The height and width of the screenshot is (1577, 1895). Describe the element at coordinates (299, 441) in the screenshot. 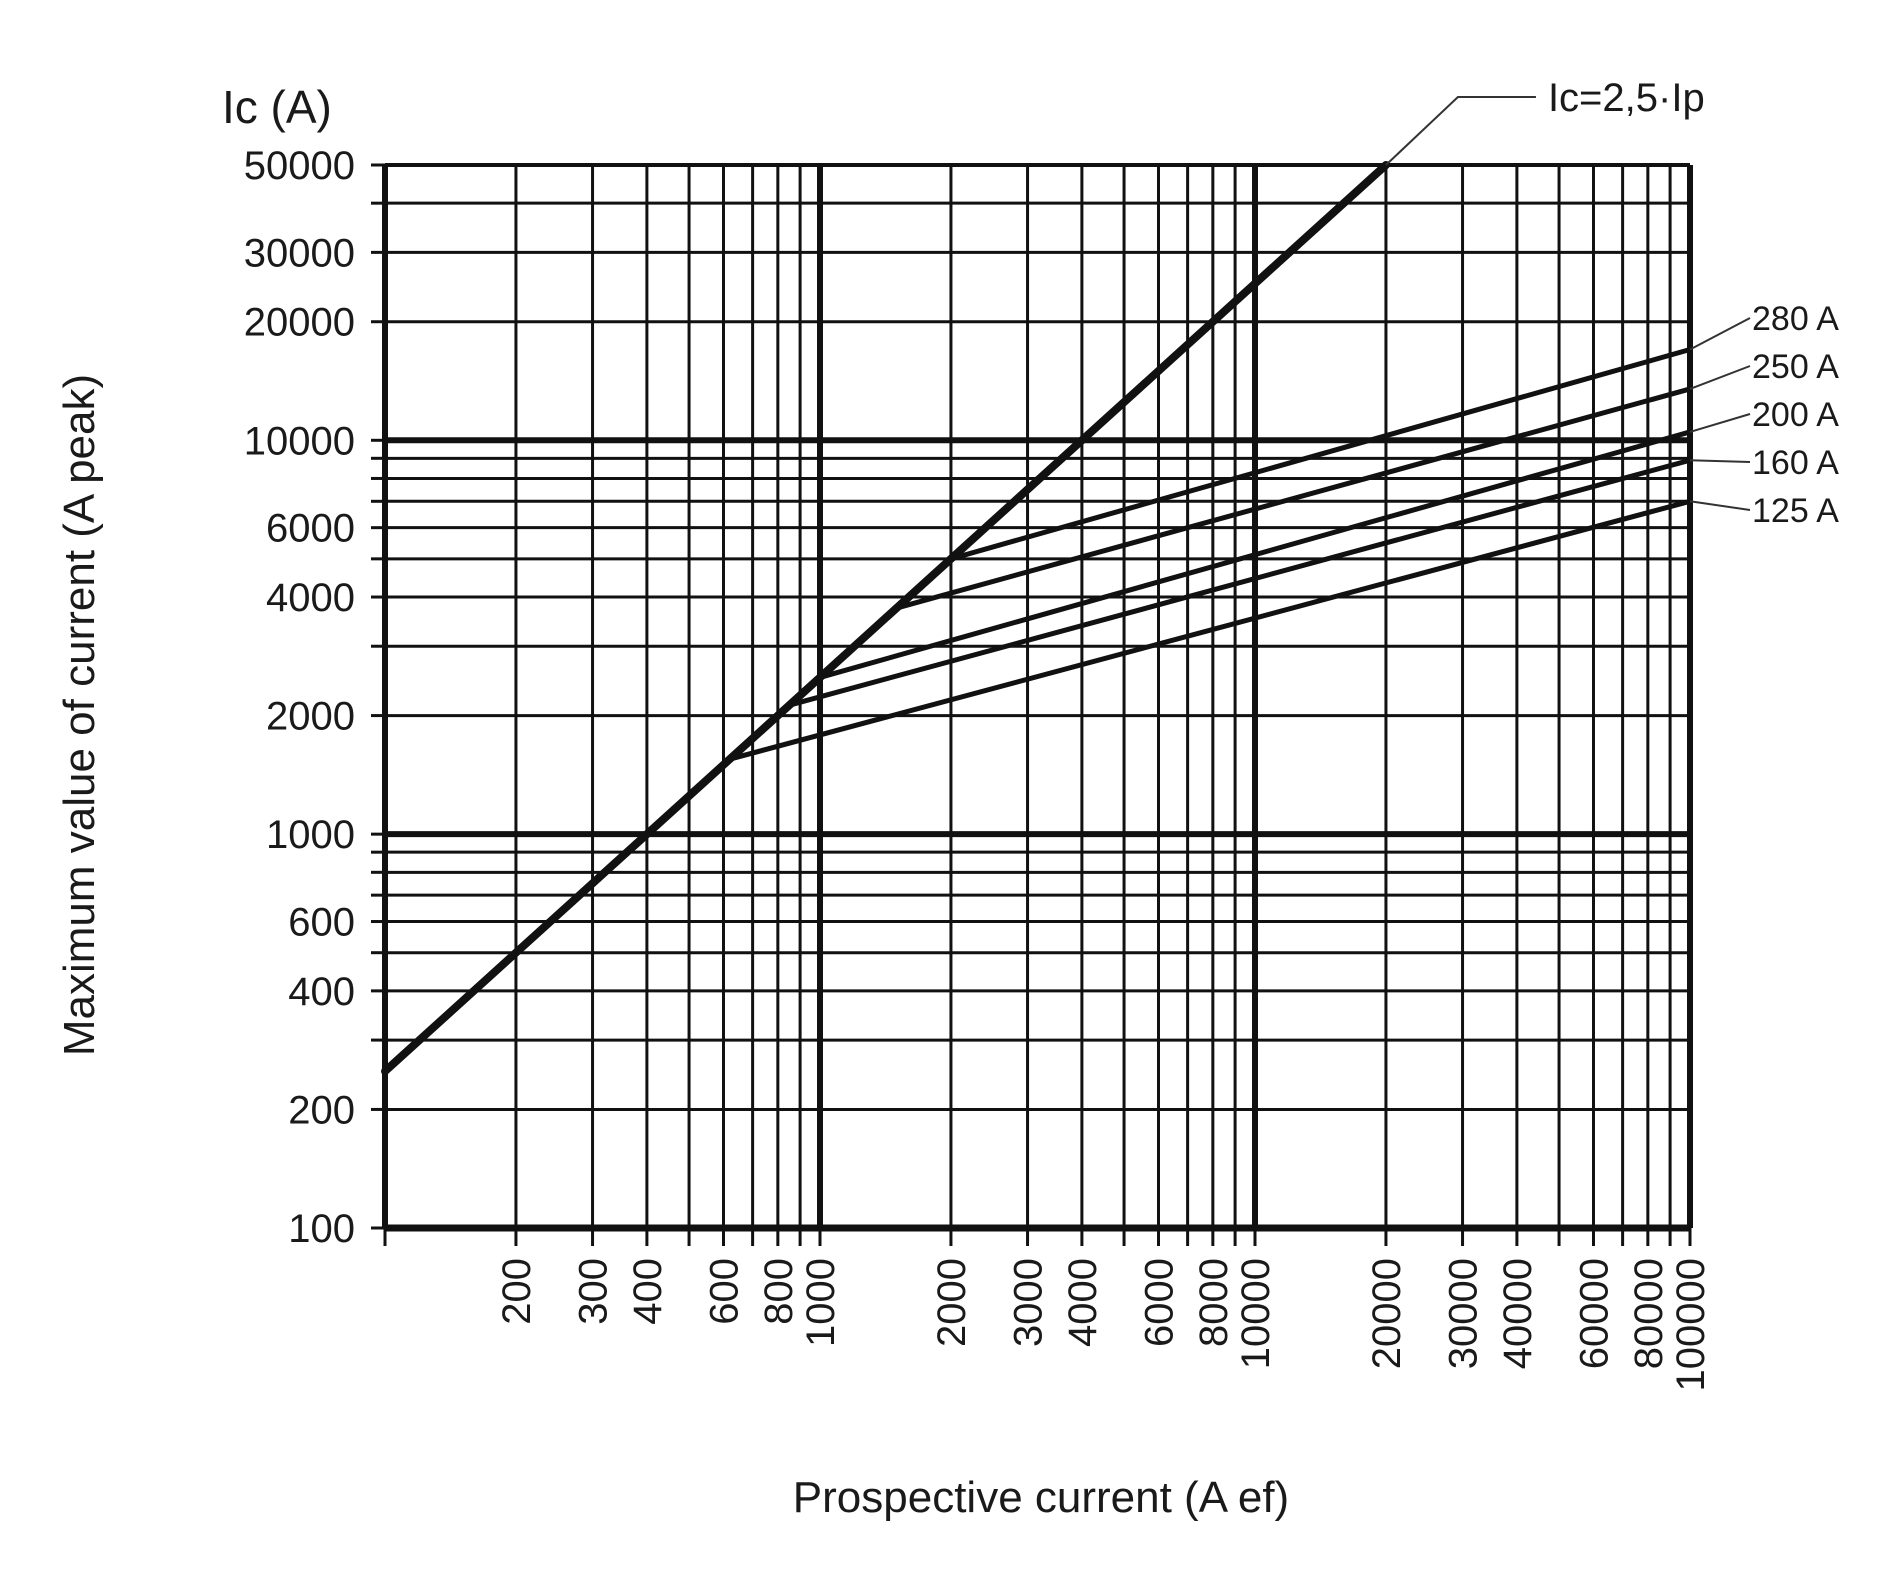

I see `y-tick-label: 10000` at that location.